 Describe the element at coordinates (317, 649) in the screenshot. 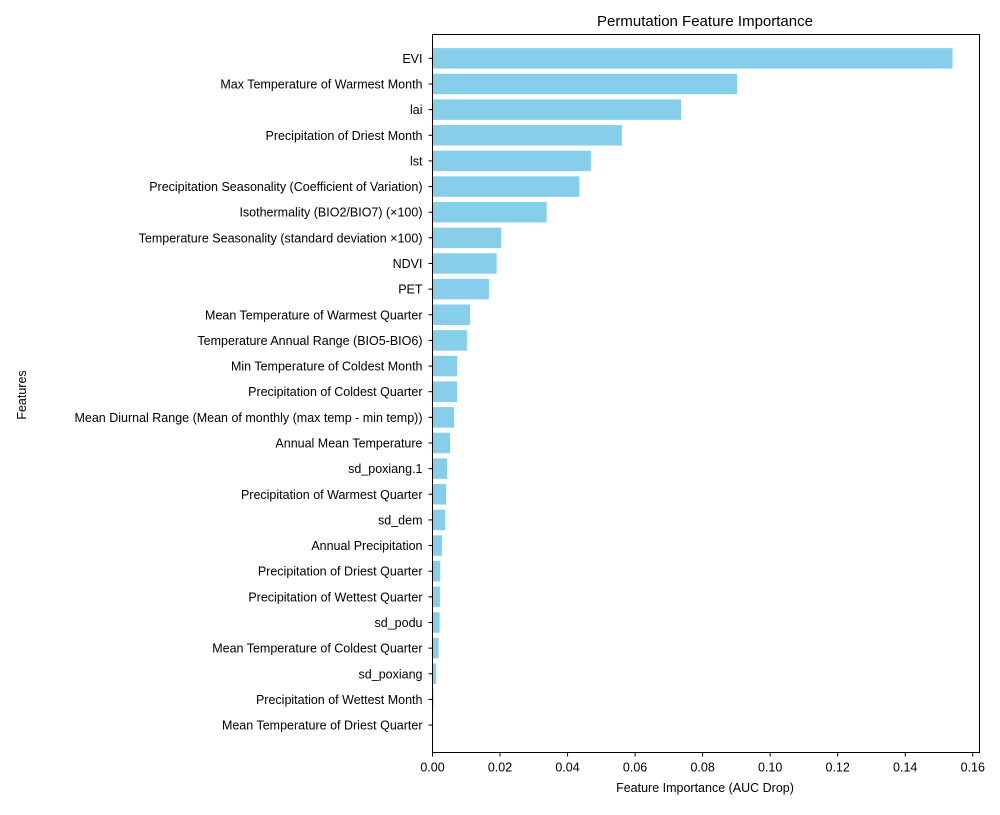

I see `y-tick-label: Mean Temperature of Coldest Quarter` at that location.